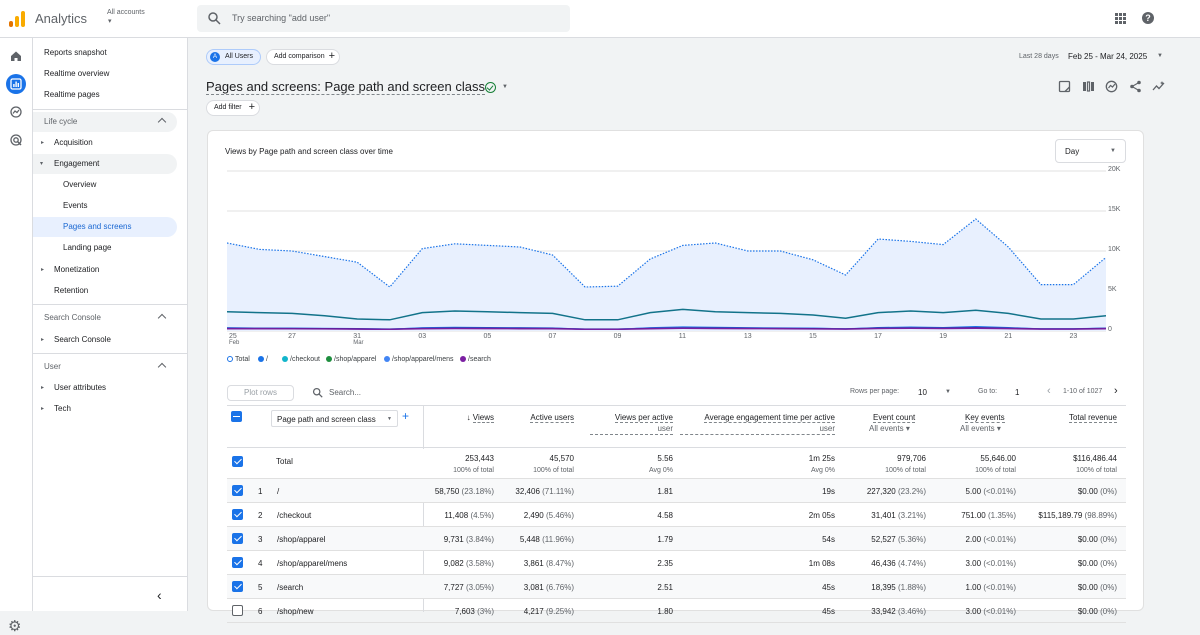  What do you see at coordinates (105, 206) in the screenshot?
I see `nav-events: Events` at bounding box center [105, 206].